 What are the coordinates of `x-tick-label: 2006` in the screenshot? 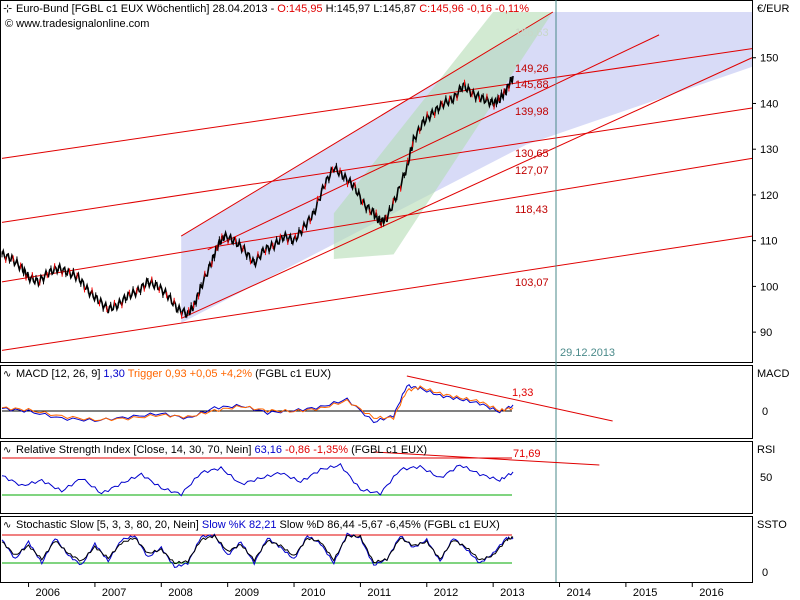 It's located at (48, 593).